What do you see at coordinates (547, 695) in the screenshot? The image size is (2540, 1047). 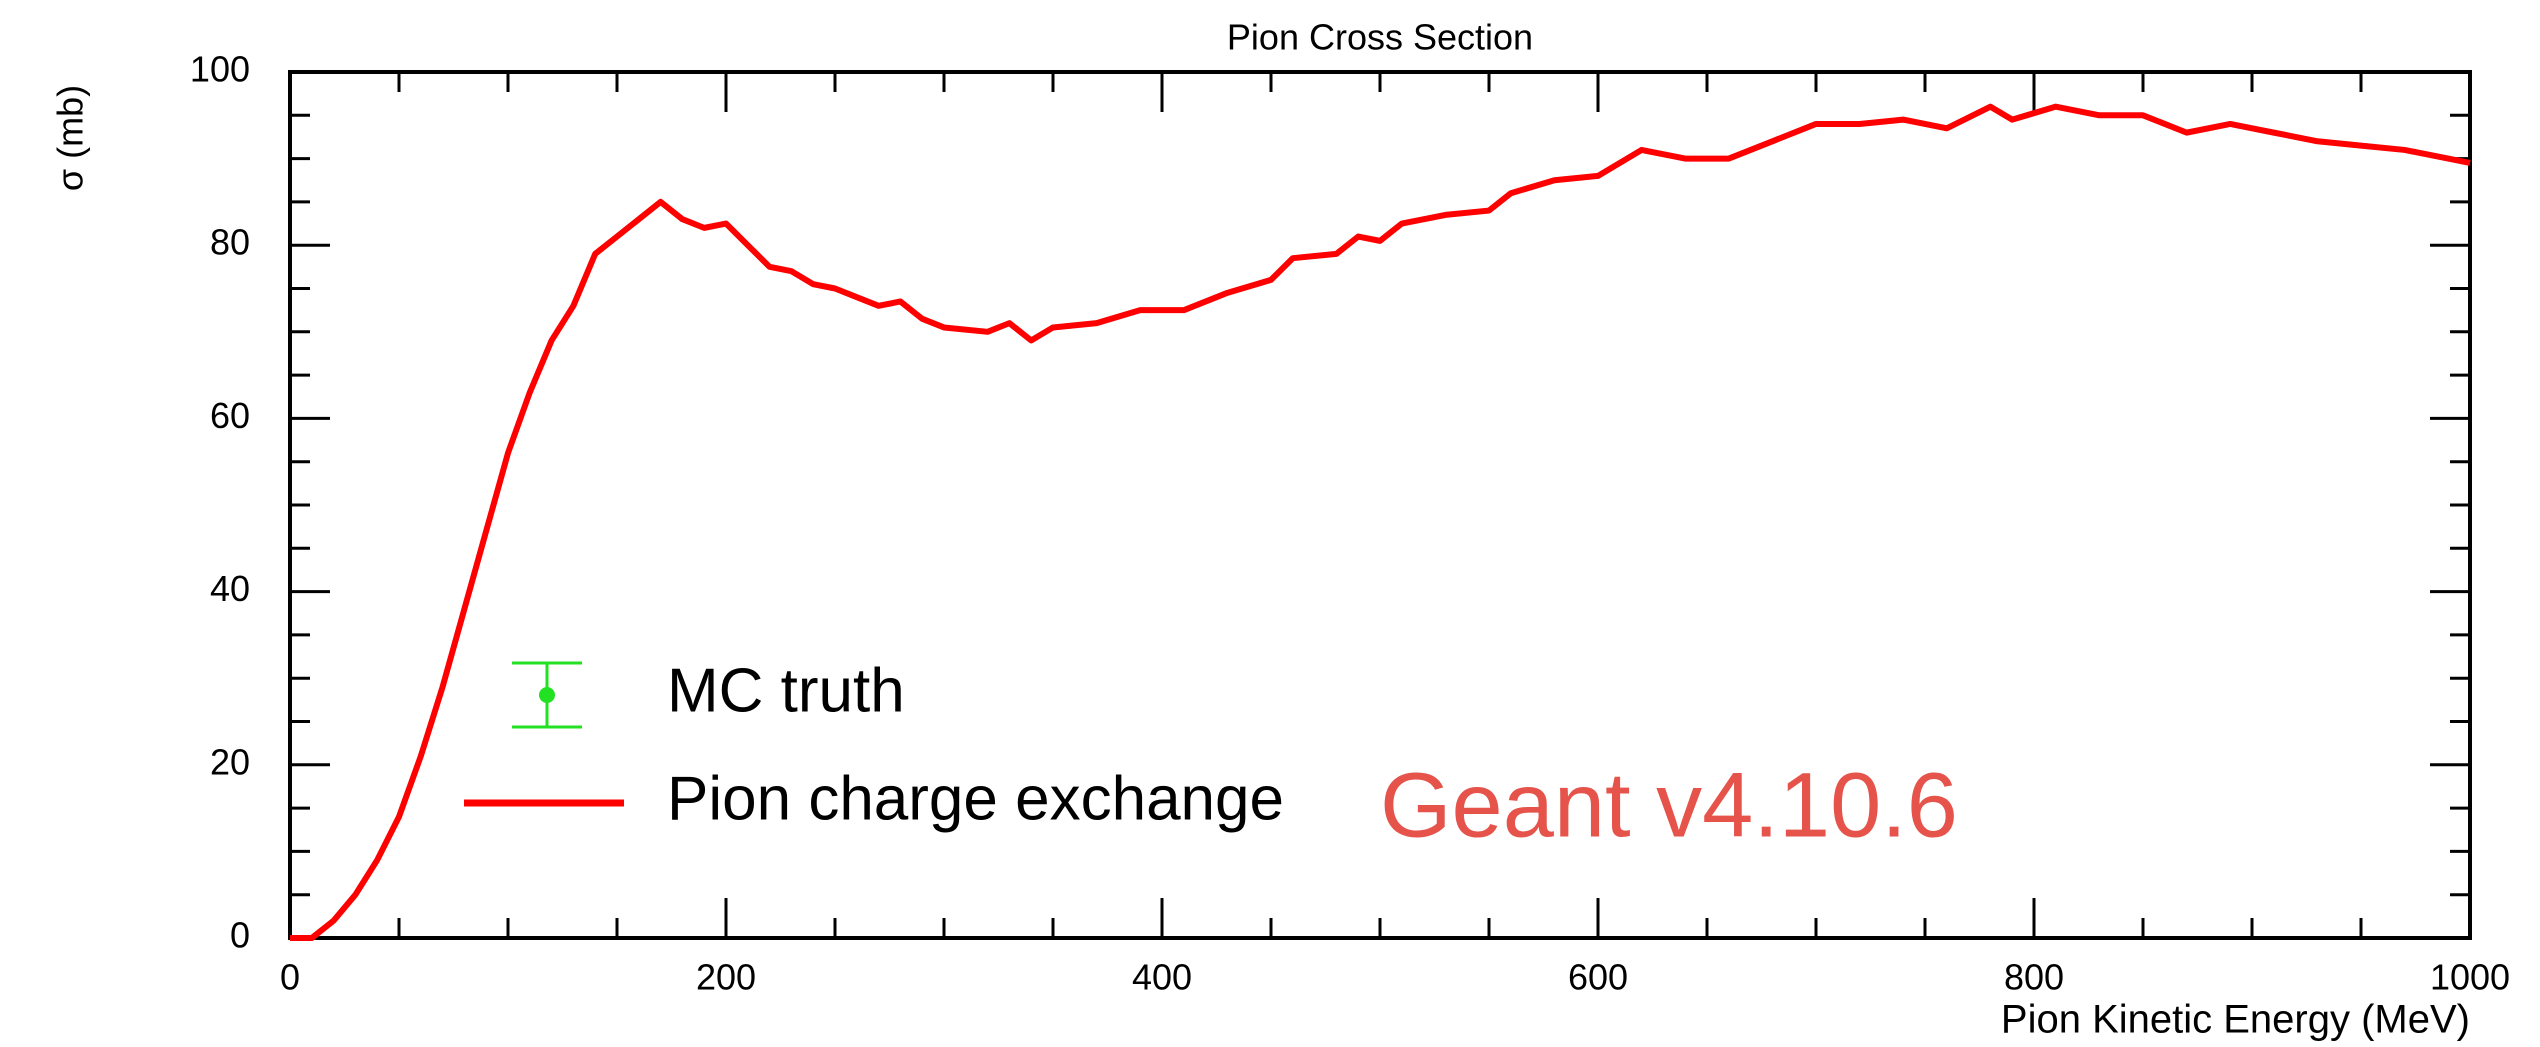 I see `legend-marker` at bounding box center [547, 695].